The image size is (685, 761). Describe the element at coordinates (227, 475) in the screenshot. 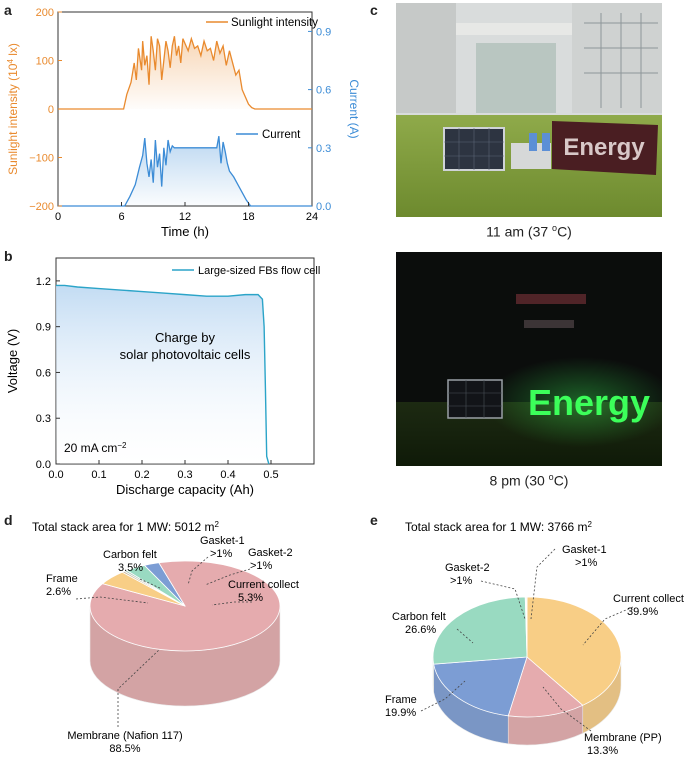

I see `x-tick-label: 0.4` at that location.